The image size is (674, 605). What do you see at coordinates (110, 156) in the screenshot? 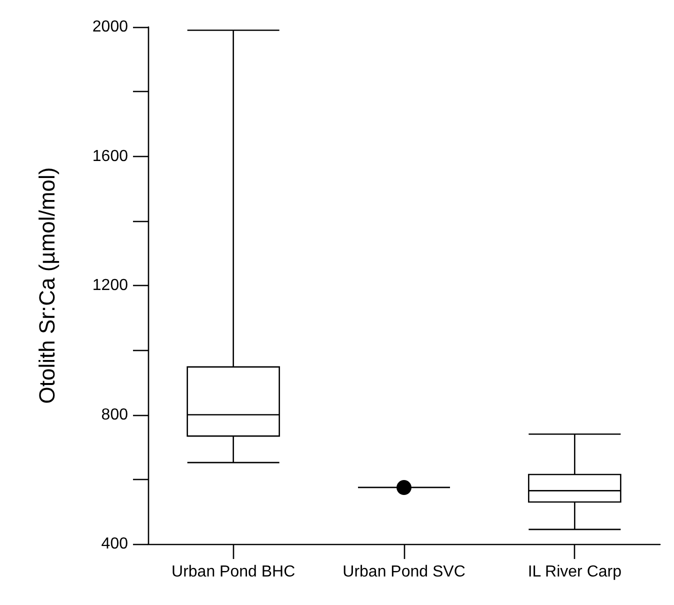
I see `y-tick-label: 1600` at bounding box center [110, 156].